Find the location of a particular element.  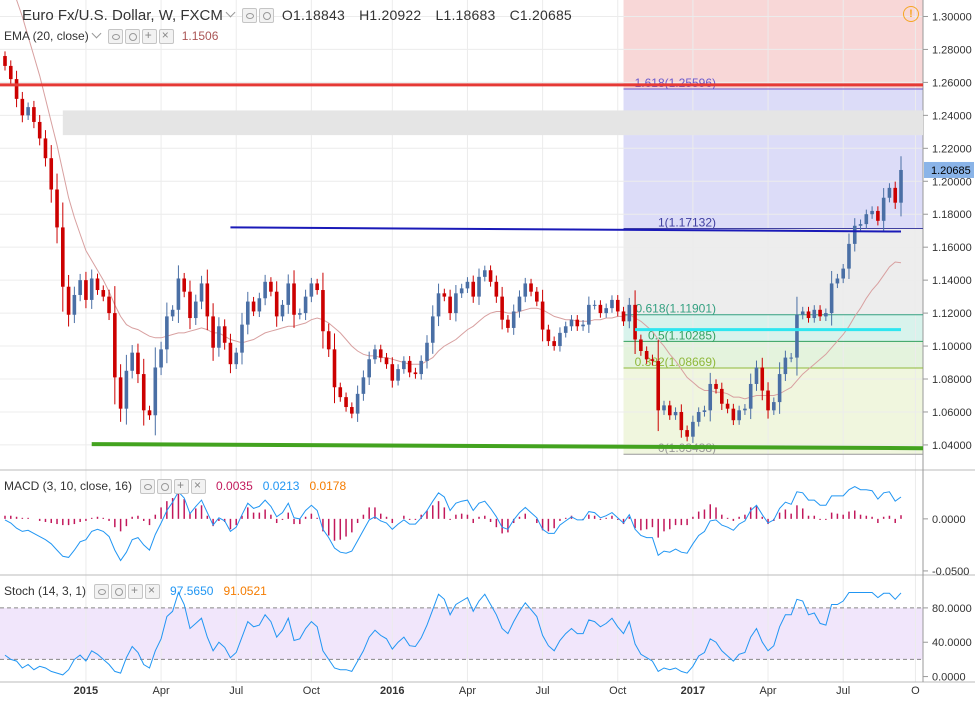

y-tick-label: 1.14000 is located at coordinates (952, 281).